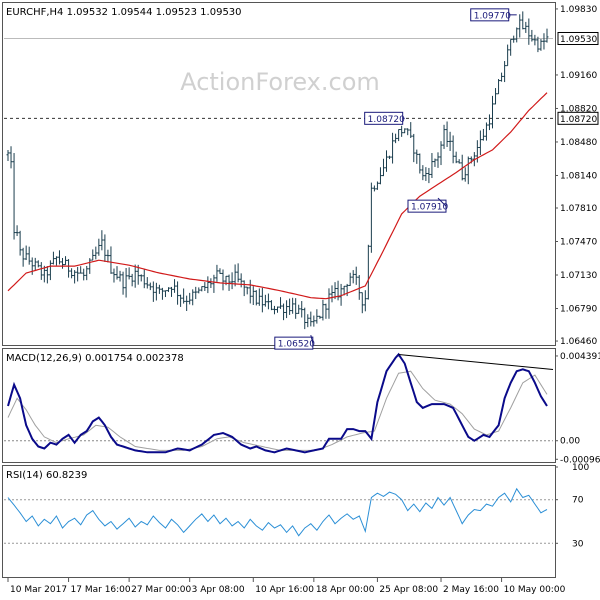 The width and height of the screenshot is (600, 600). I want to click on macd-tick-label: 0.00, so click(570, 442).